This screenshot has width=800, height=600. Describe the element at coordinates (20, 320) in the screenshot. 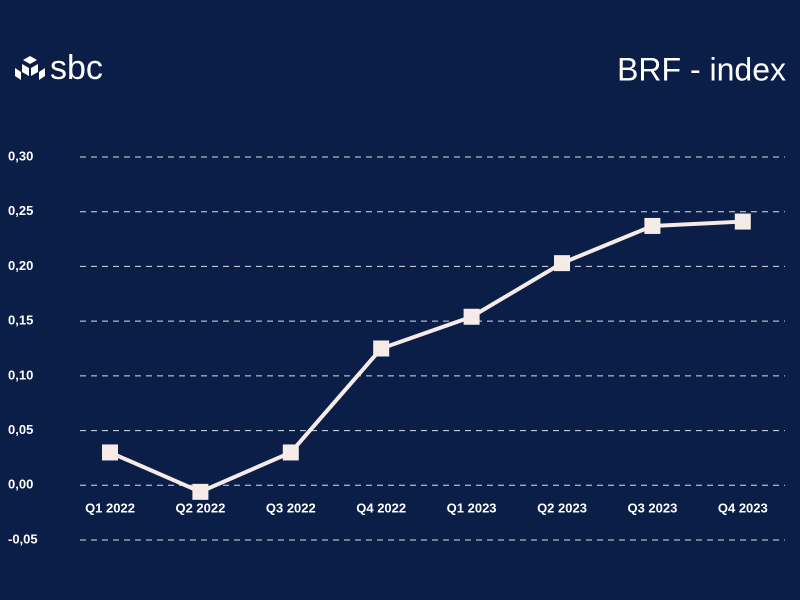

I see `y-tick-label: 0,15` at that location.